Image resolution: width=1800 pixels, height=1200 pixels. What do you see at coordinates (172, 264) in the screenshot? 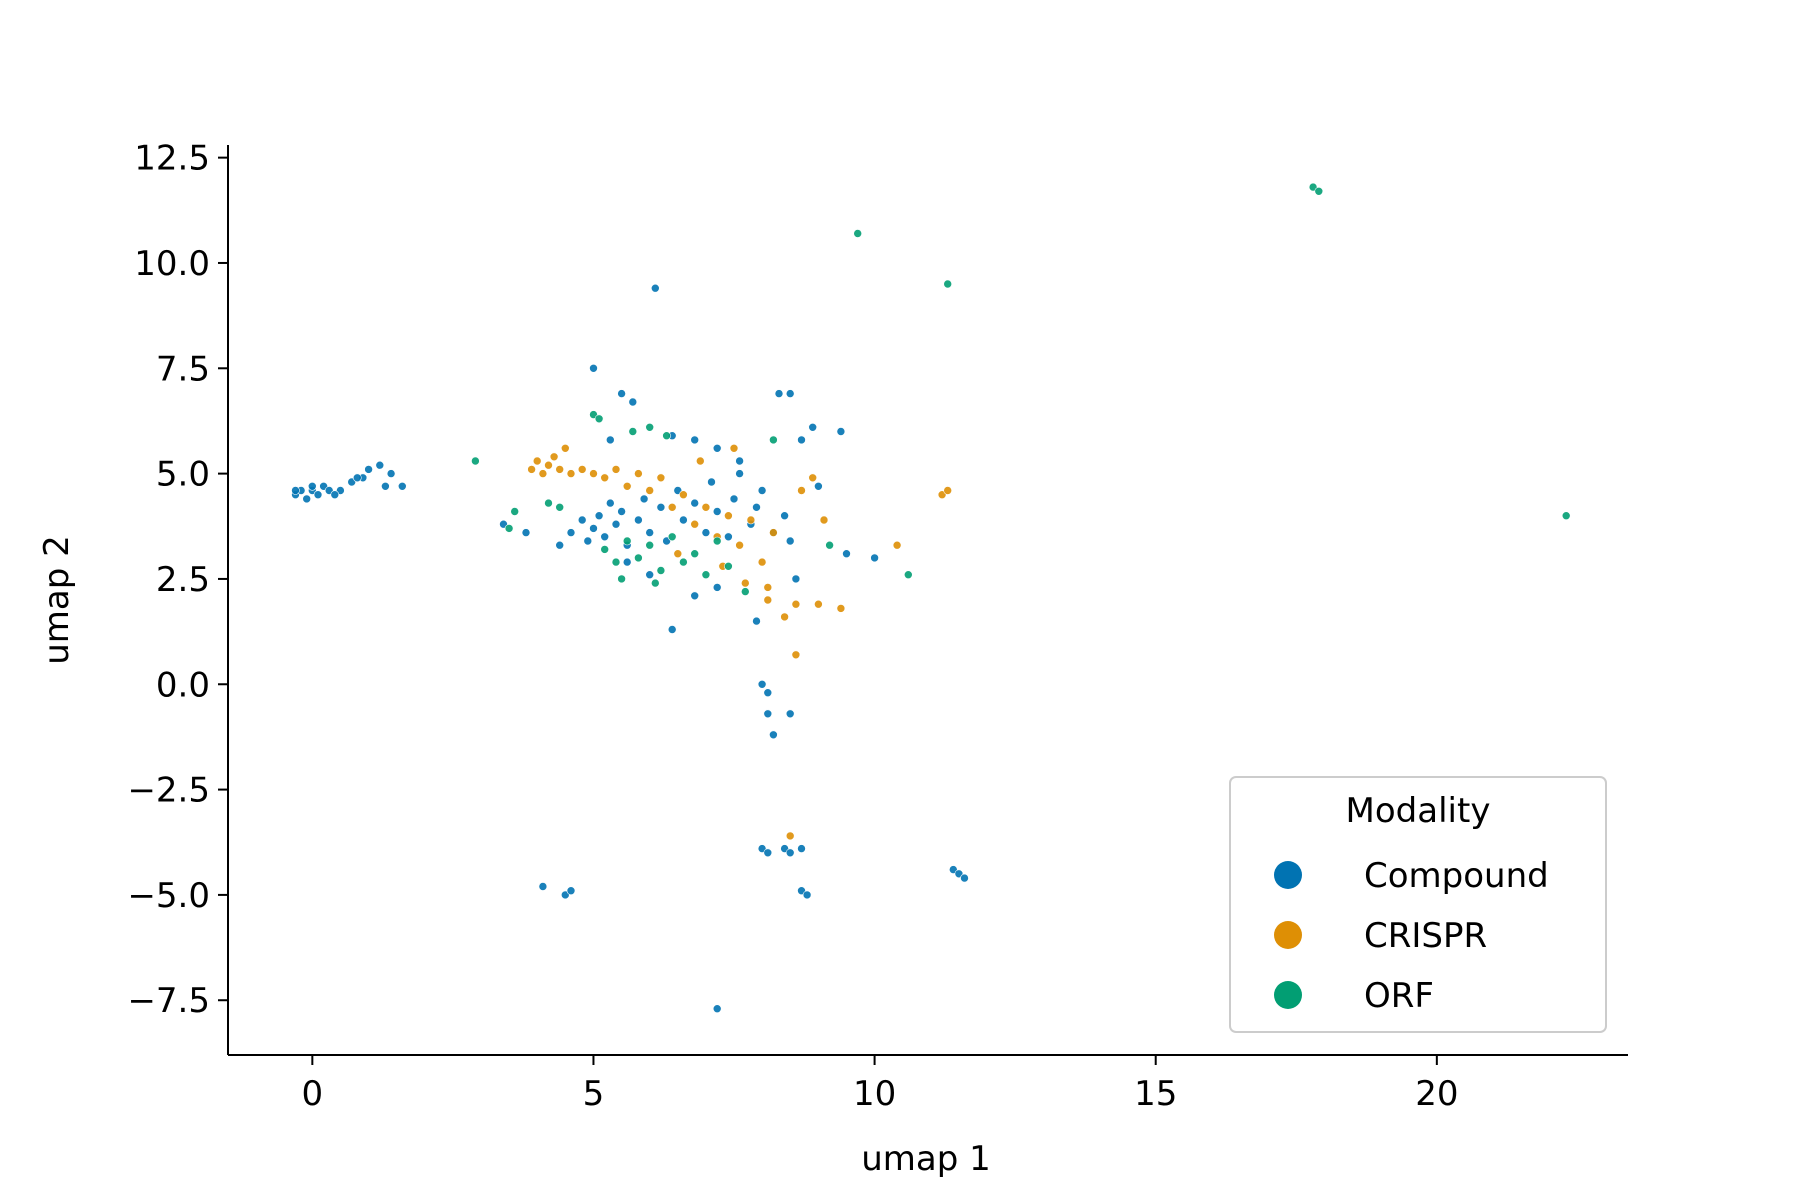
I see `y-tick-label: 10.0` at bounding box center [172, 264].